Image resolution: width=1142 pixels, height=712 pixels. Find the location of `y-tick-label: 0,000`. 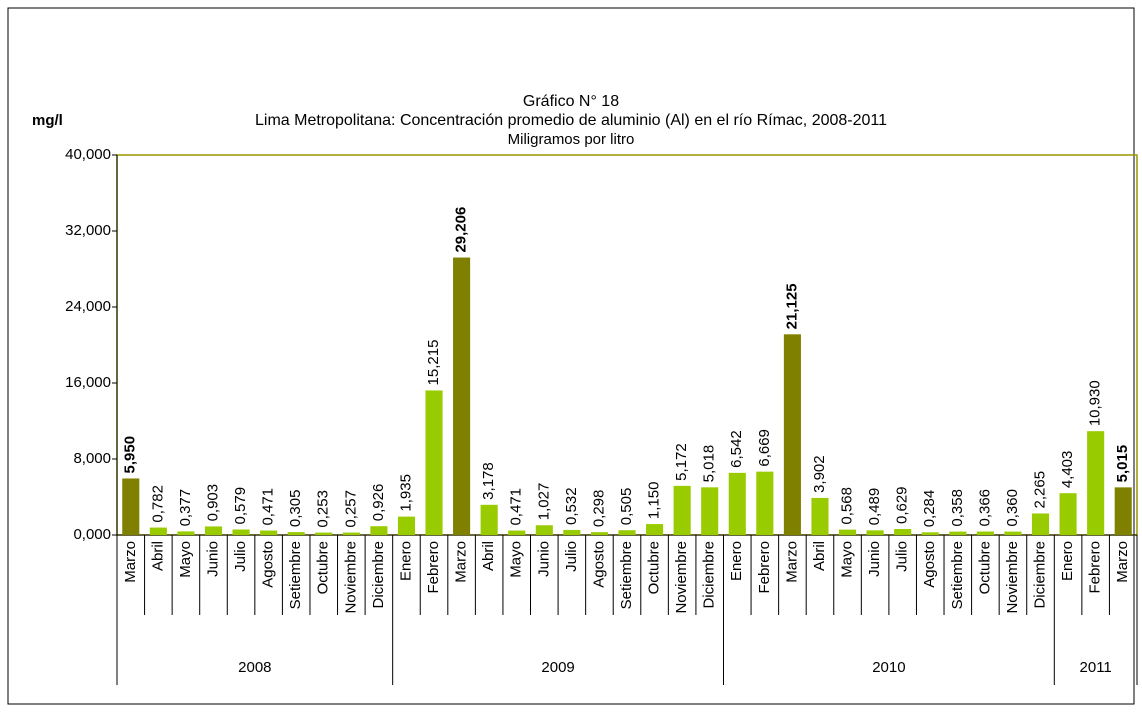

y-tick-label: 0,000 is located at coordinates (92, 534).